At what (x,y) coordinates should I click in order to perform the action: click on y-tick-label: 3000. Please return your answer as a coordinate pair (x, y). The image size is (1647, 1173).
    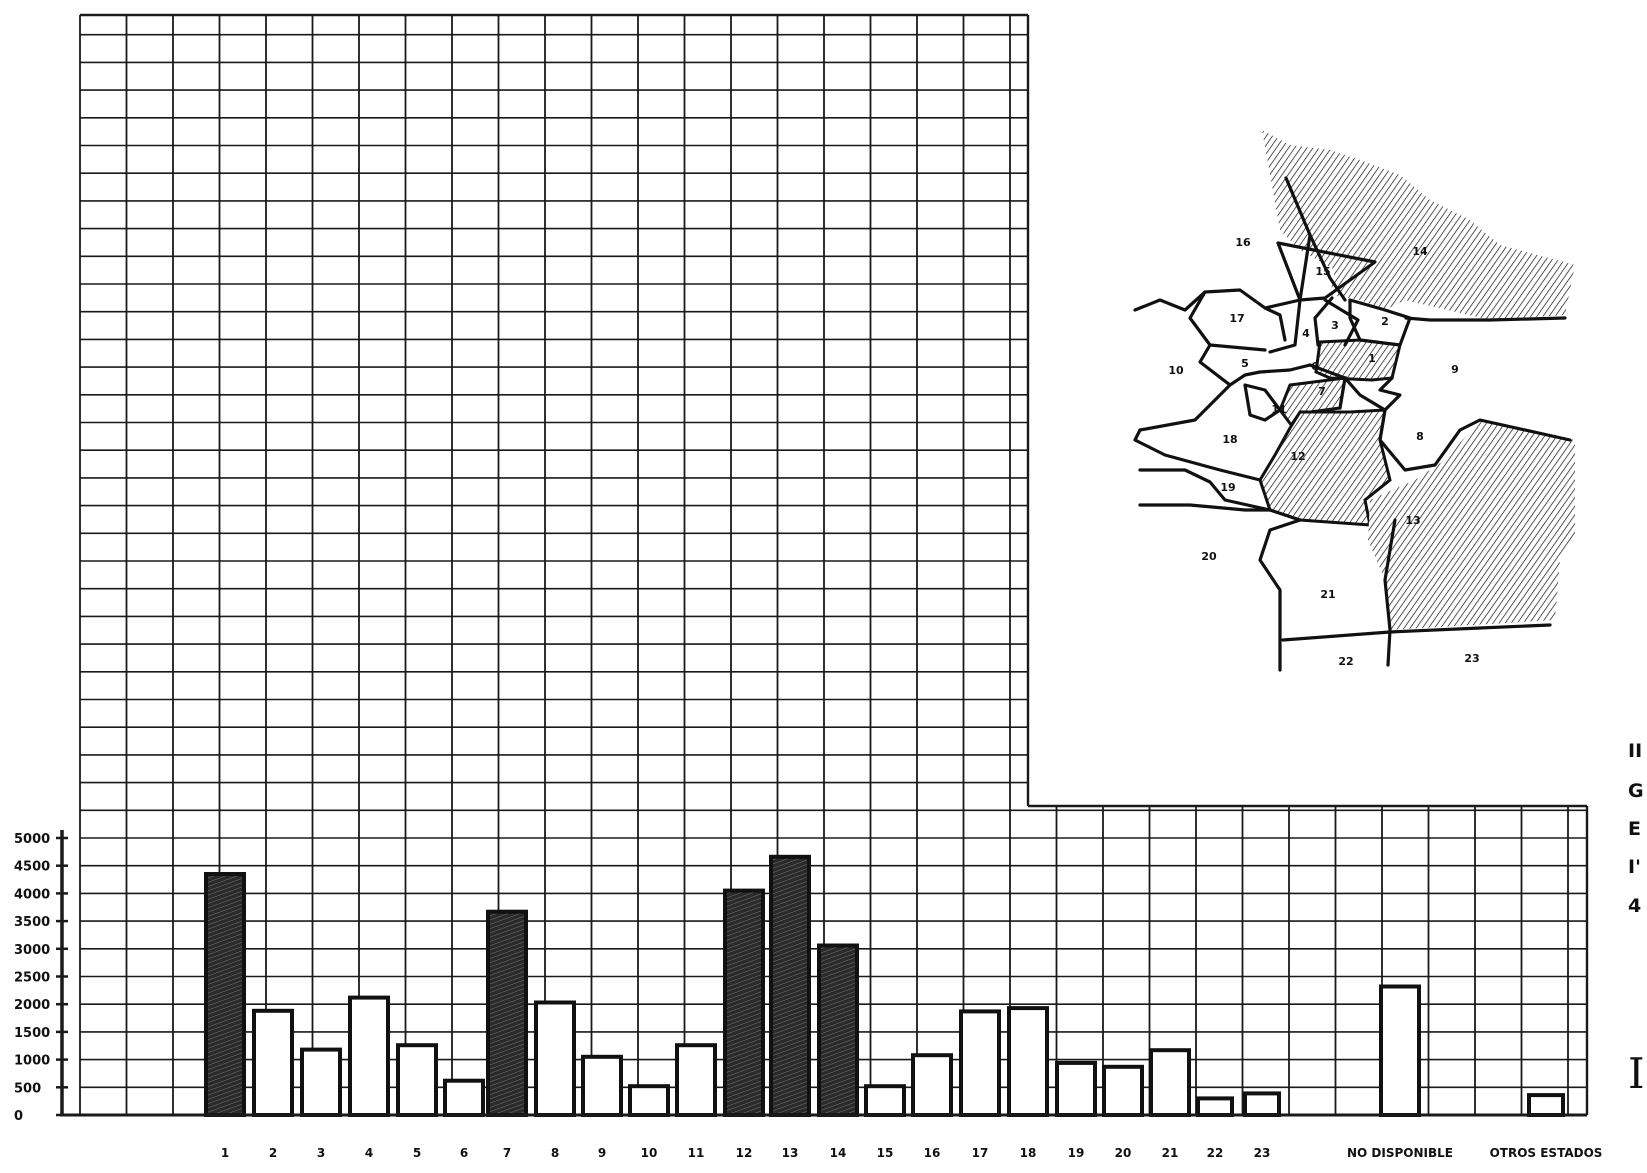
    Looking at the image, I should click on (32, 950).